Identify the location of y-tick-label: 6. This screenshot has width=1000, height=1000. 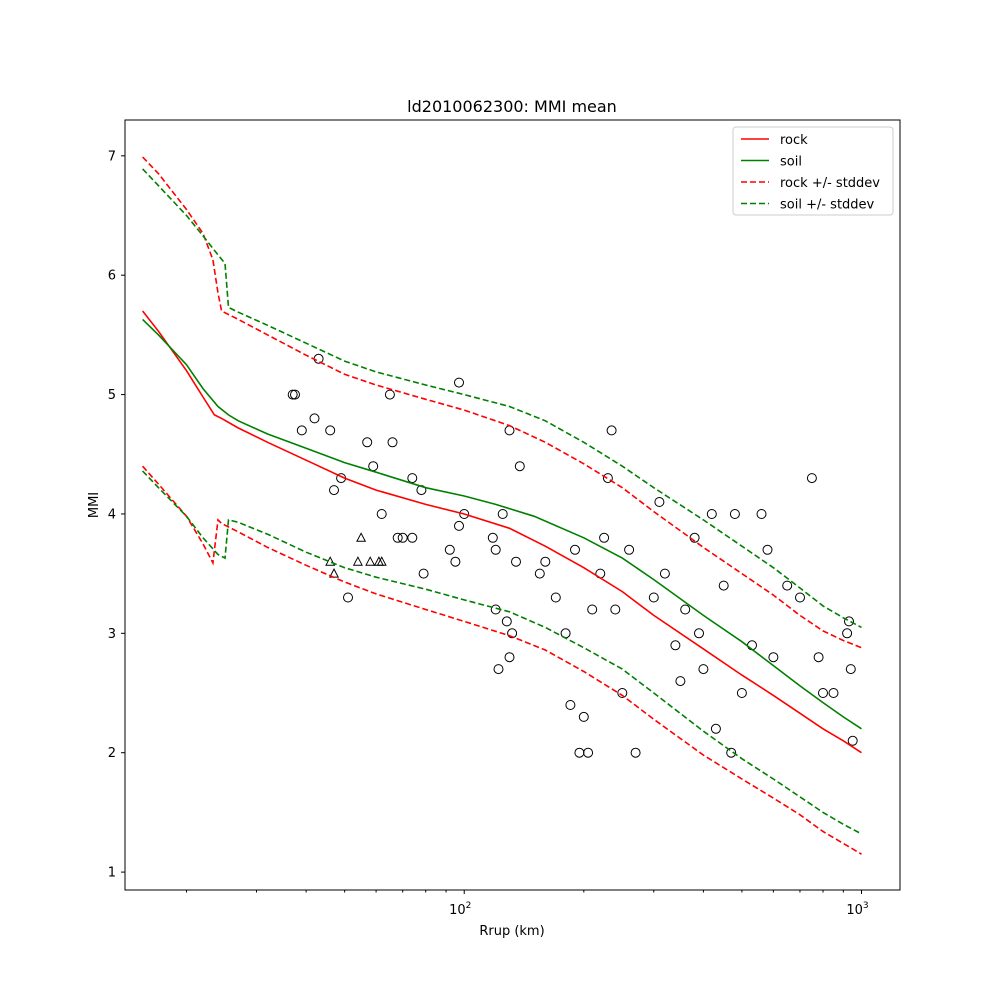
(112, 276).